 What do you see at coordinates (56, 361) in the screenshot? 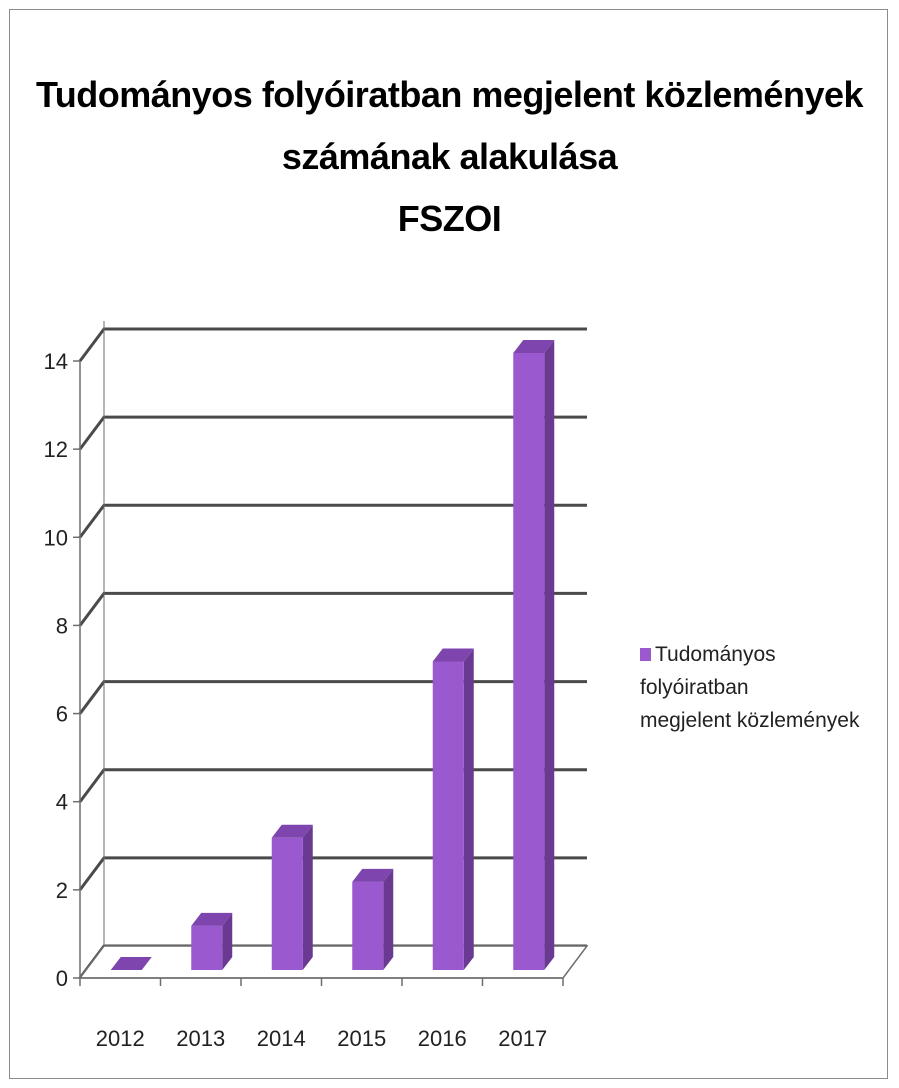
I see `y-tick-label: 14` at bounding box center [56, 361].